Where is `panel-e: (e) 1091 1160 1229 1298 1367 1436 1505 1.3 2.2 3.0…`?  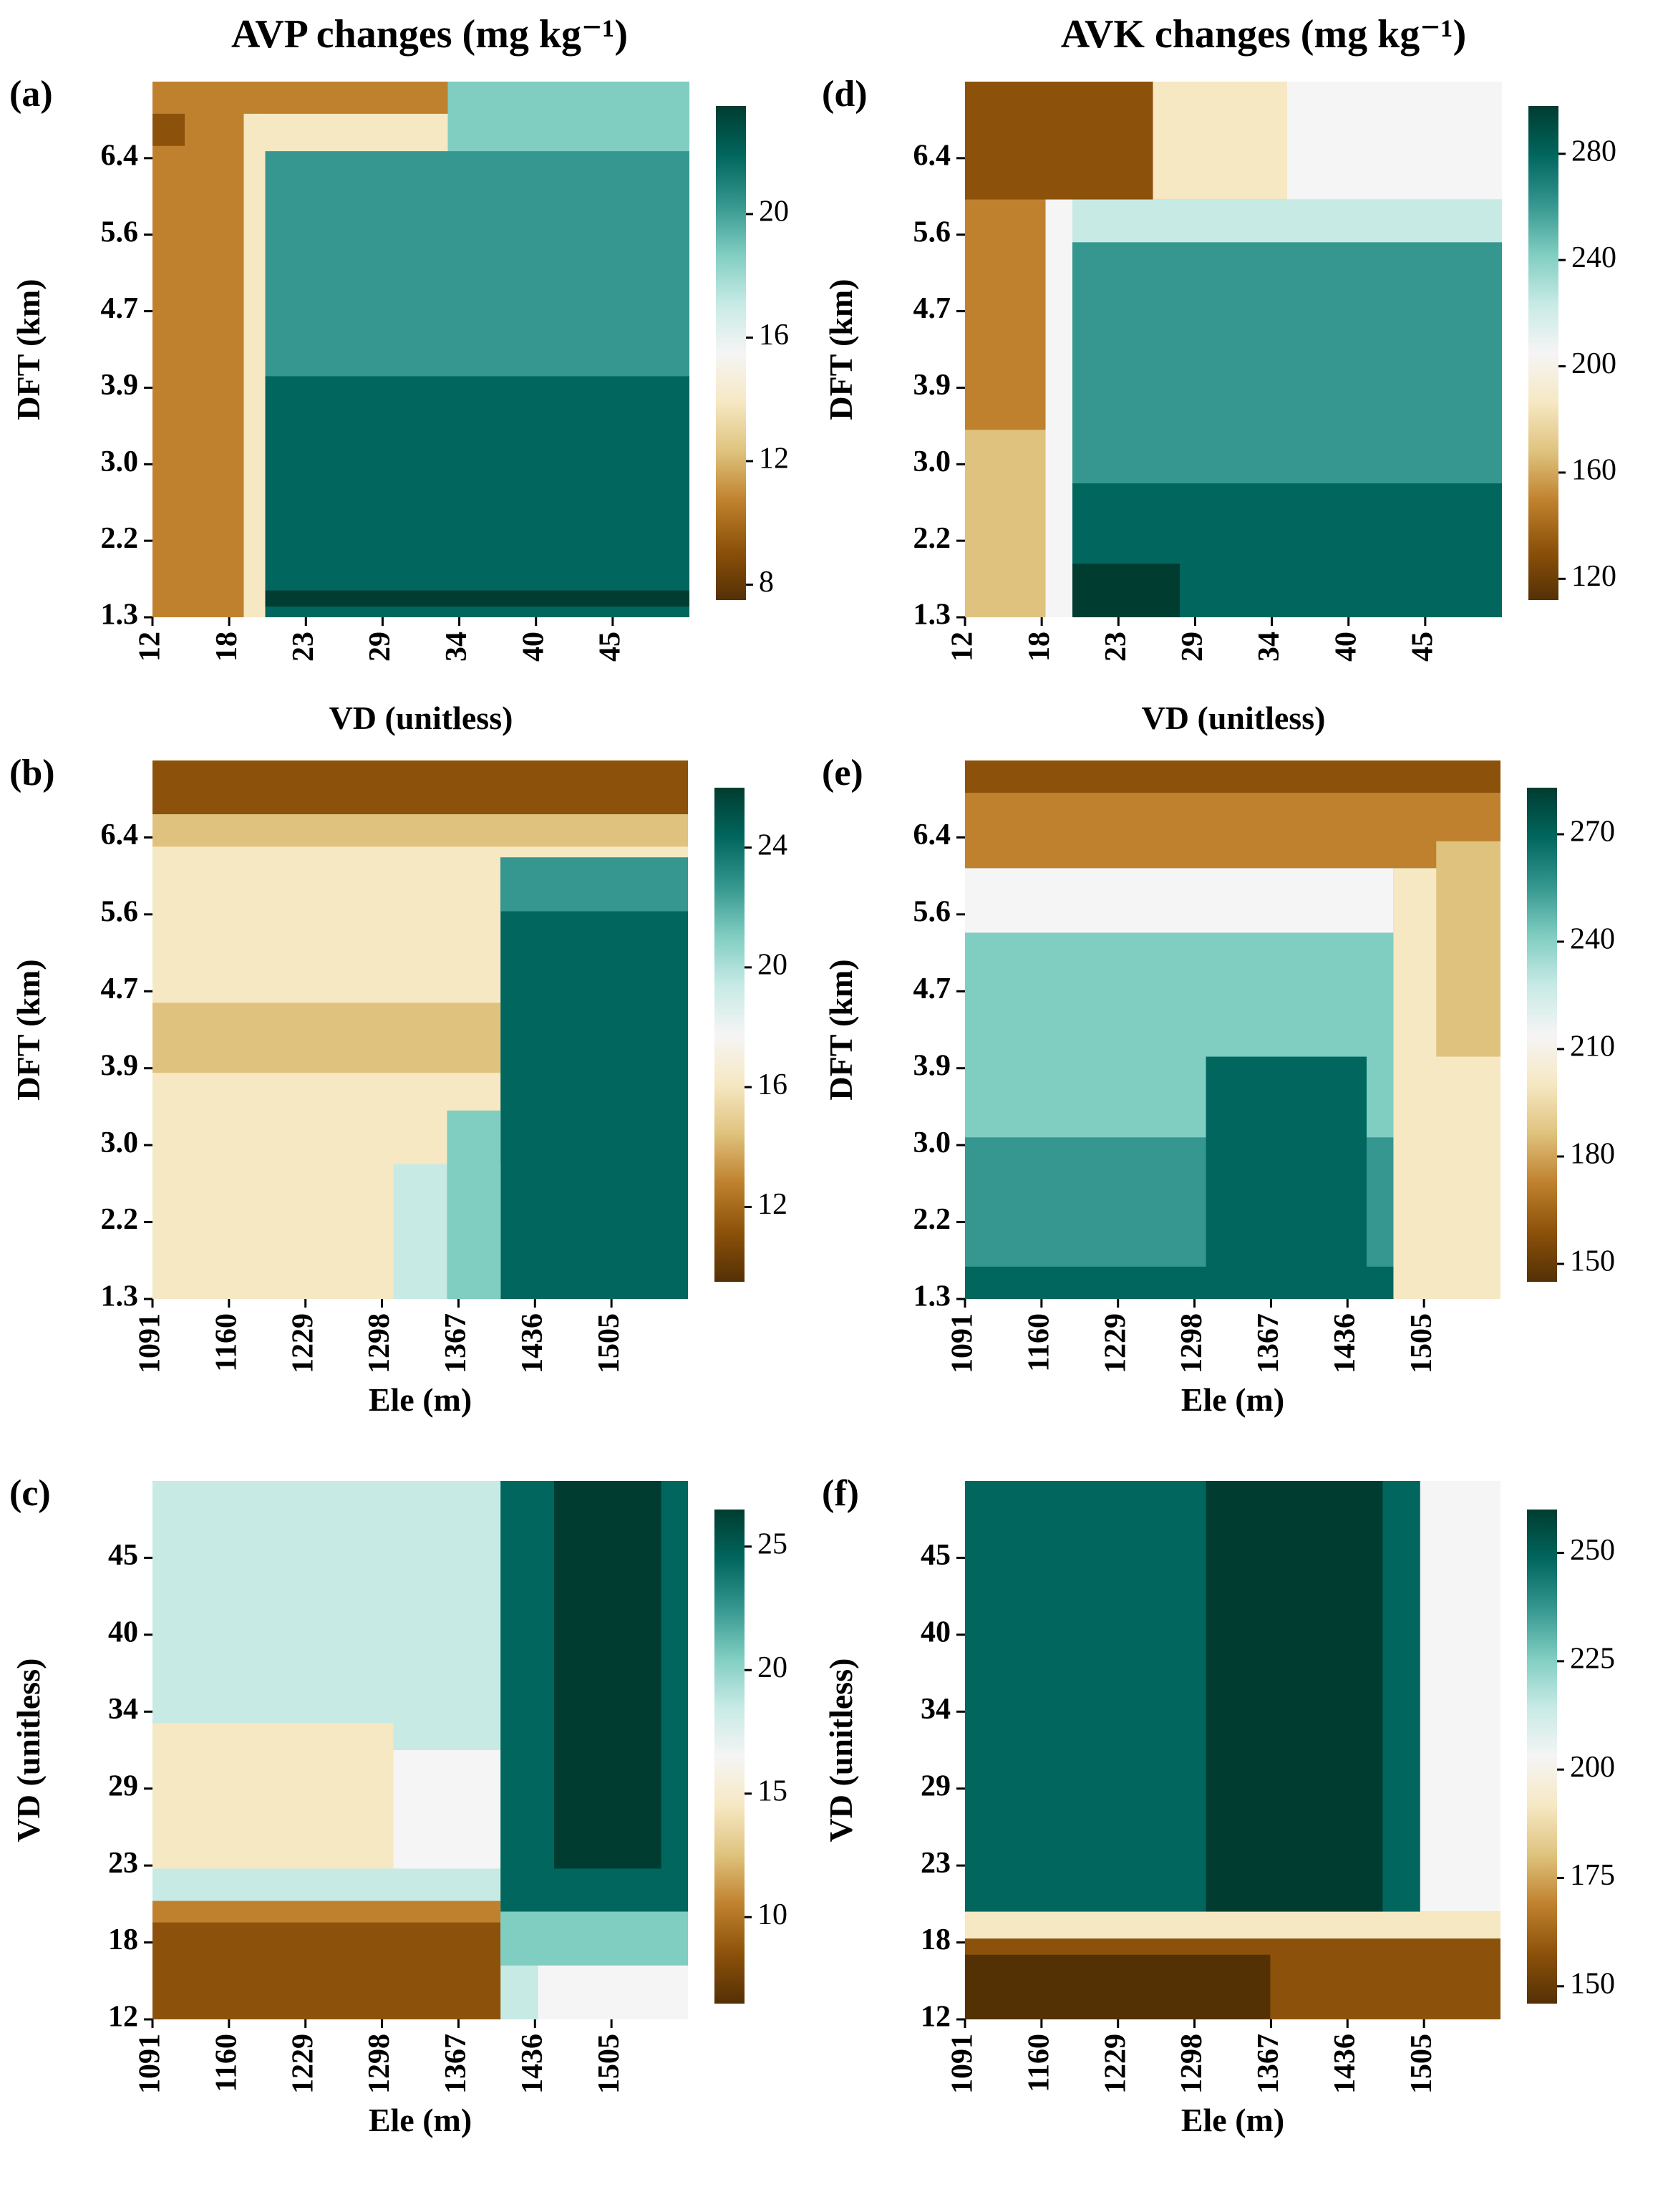
panel-e: (e) 1091 1160 1229 1298 1367 1436 1505 1.3 2.2 3.0… is located at coordinates (1218, 1085).